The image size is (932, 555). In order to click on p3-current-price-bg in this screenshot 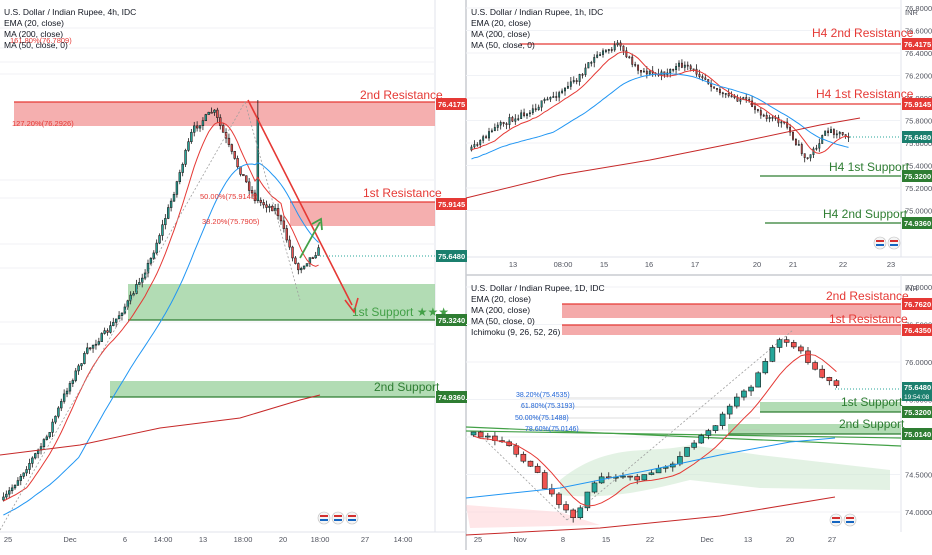, I will do `click(917, 391)`.